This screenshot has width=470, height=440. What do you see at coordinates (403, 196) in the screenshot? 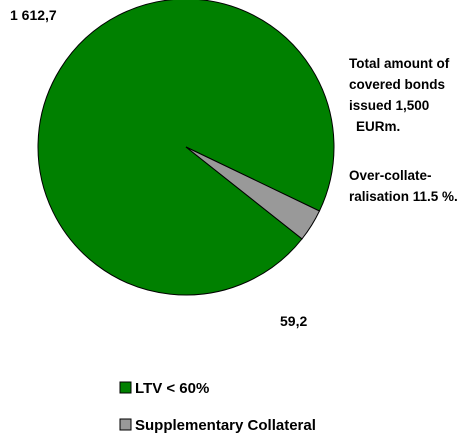
I see `annotation-line: ralisation 11.5 %.` at bounding box center [403, 196].